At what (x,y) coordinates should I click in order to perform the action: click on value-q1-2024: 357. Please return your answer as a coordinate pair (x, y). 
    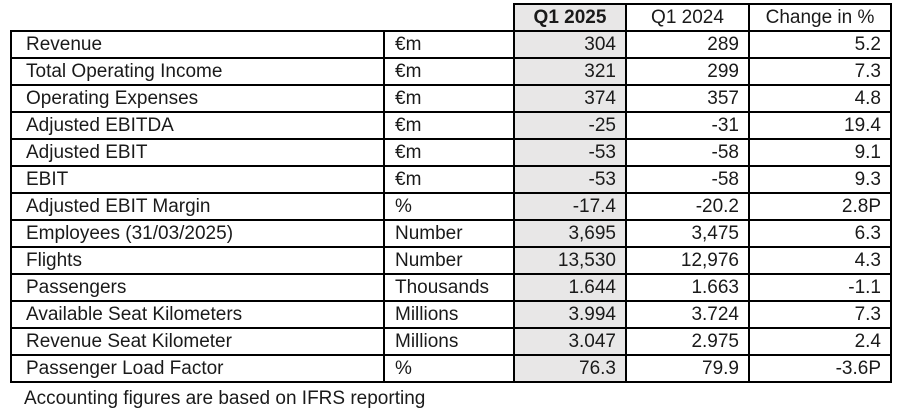
    Looking at the image, I should click on (687, 98).